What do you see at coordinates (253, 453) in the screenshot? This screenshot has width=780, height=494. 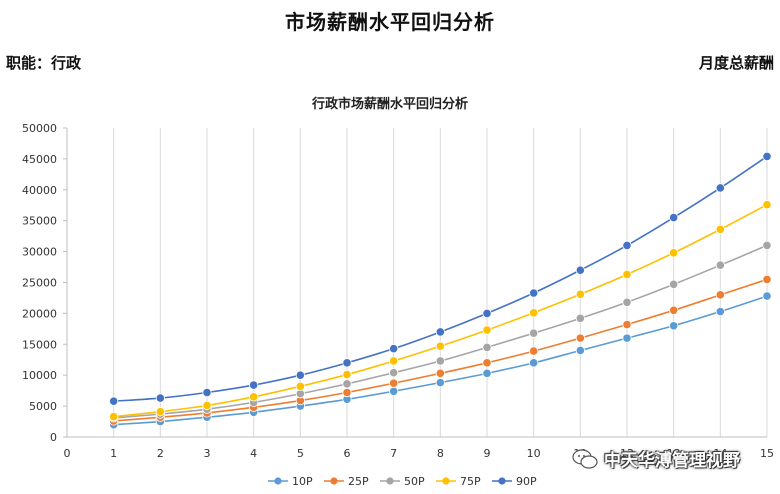 I see `x-tick-label: 4` at bounding box center [253, 453].